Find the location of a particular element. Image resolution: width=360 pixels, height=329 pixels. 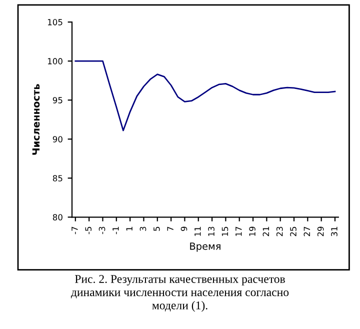

x-tick-label: 17 is located at coordinates (239, 231).